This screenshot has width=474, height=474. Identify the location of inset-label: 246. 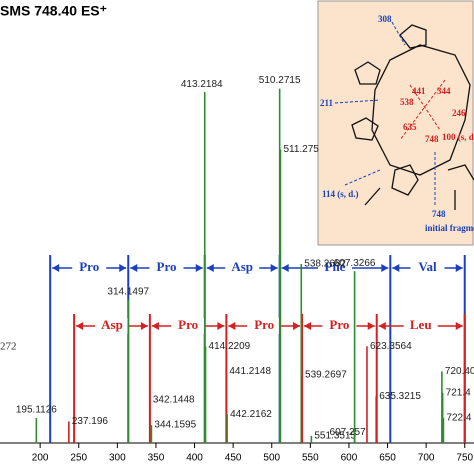
(459, 113).